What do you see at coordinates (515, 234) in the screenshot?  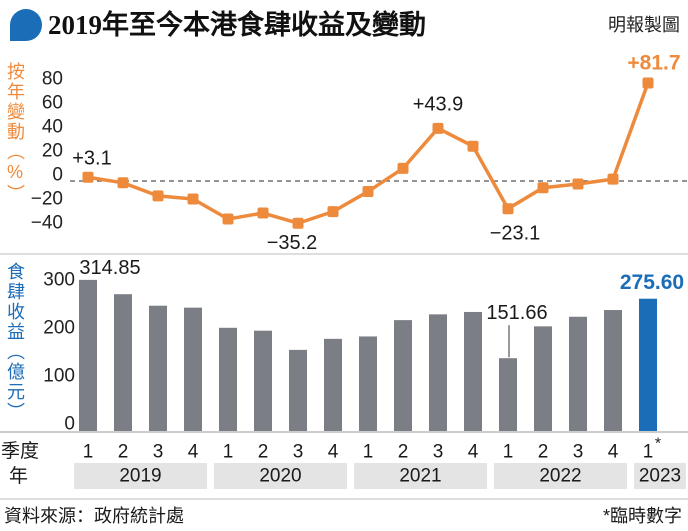 I see `yoy-data-label: −23.1` at bounding box center [515, 234].